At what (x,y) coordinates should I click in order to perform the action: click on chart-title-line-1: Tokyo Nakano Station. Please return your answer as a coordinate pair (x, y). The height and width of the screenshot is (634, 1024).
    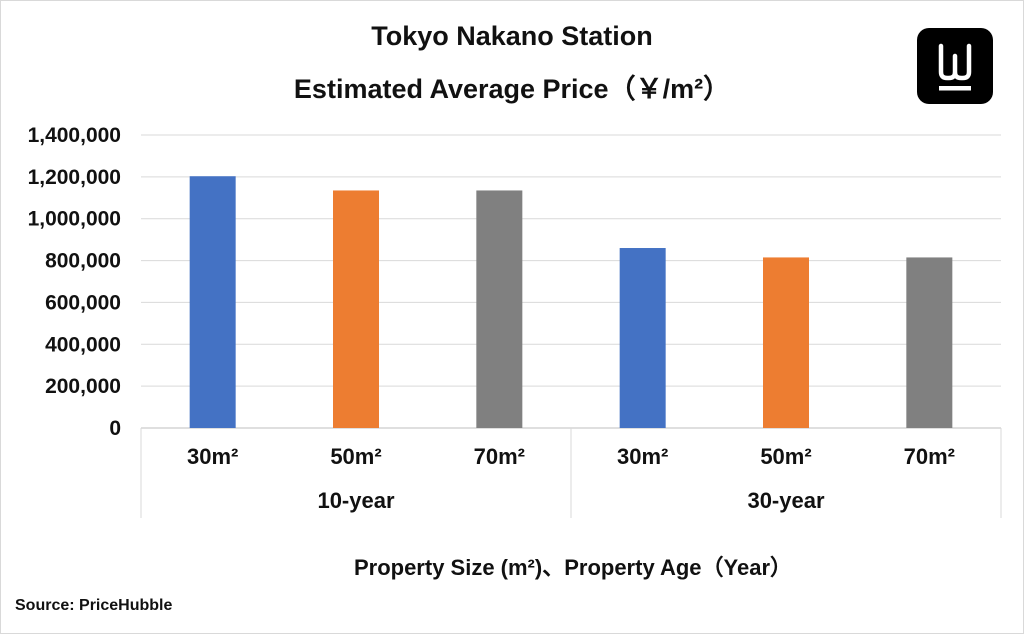
    Looking at the image, I should click on (512, 36).